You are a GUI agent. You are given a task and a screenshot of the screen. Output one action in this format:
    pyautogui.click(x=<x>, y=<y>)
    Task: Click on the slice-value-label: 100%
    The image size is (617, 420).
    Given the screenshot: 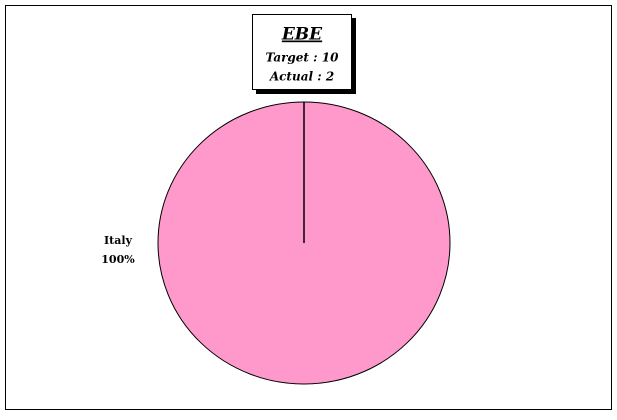 What is the action you would take?
    pyautogui.click(x=118, y=259)
    